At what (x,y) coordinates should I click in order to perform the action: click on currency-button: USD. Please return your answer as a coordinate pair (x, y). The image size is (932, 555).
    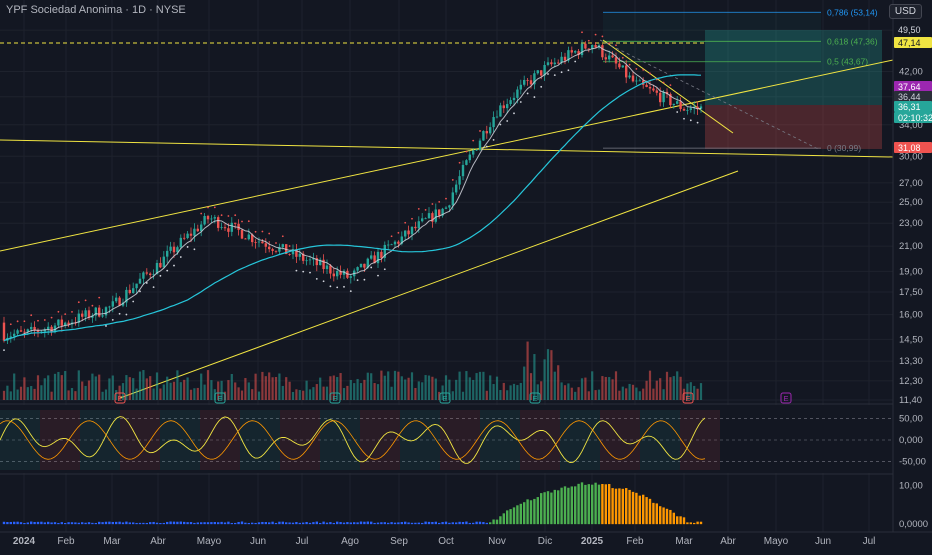
    Looking at the image, I should click on (905, 11).